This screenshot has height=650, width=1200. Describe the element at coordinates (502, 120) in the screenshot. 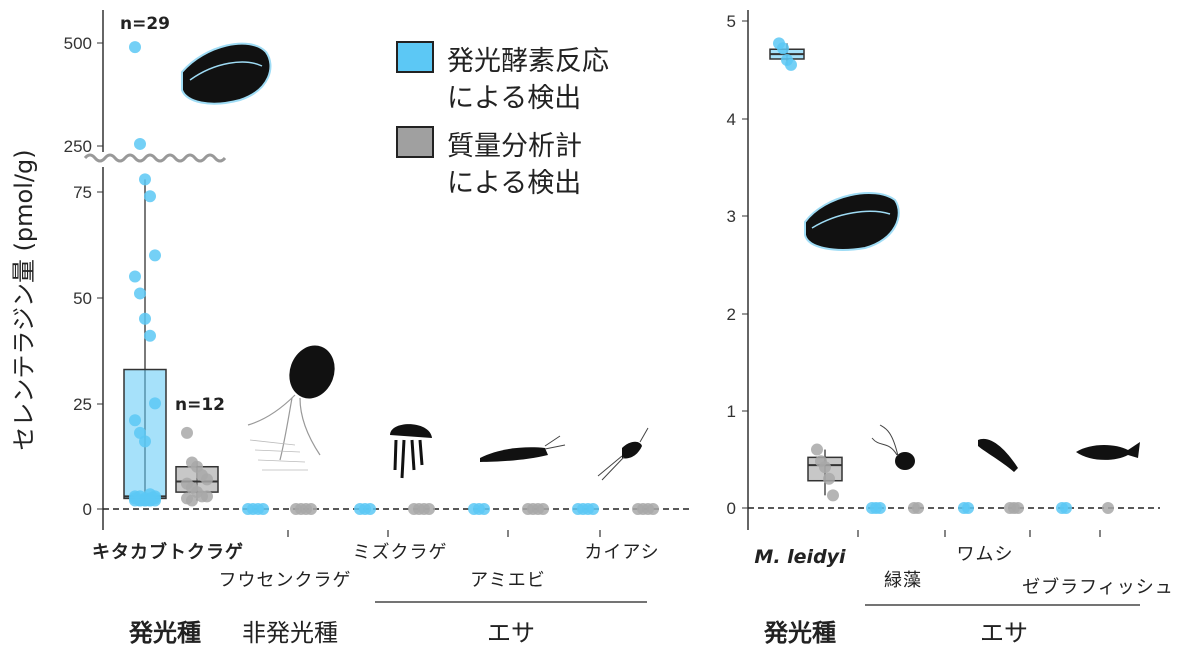

I see `legend: 発光酵素反応 による検出 質量分析計 による検出` at that location.